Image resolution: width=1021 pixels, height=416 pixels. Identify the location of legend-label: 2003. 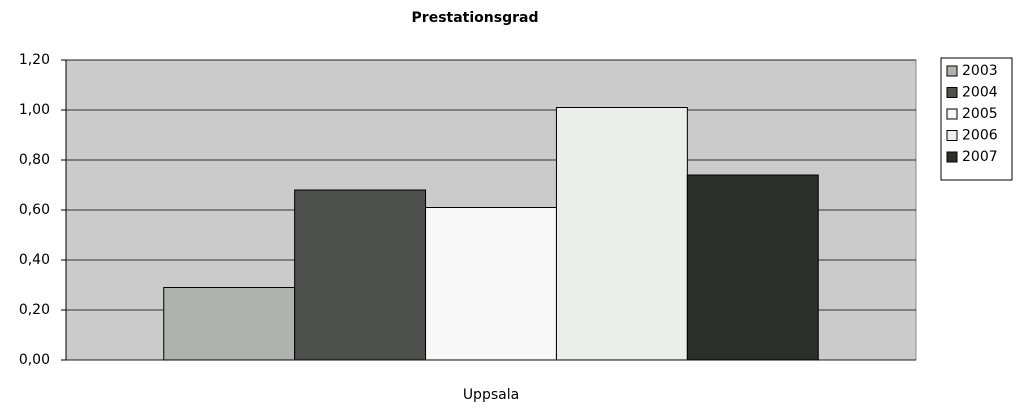
(980, 71).